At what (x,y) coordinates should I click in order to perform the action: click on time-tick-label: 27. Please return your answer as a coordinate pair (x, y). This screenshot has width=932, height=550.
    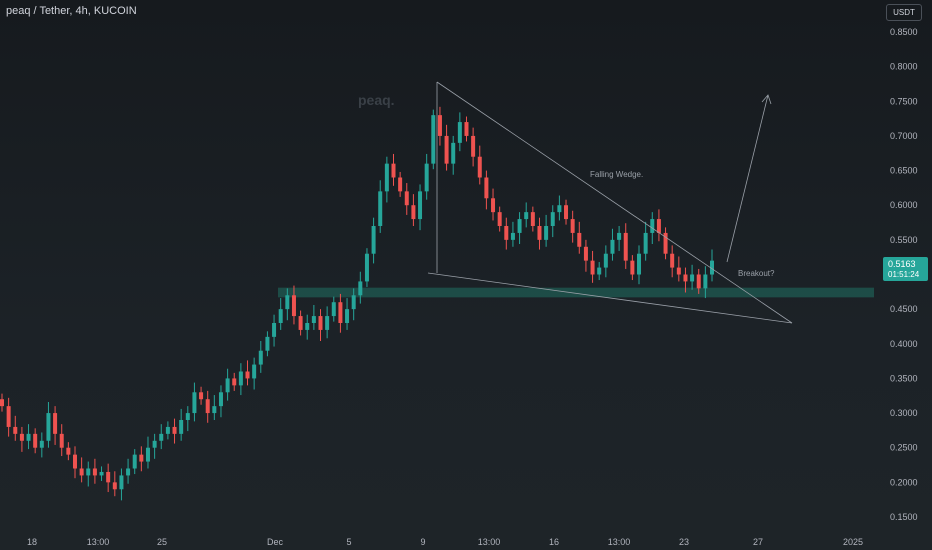
    Looking at the image, I should click on (758, 542).